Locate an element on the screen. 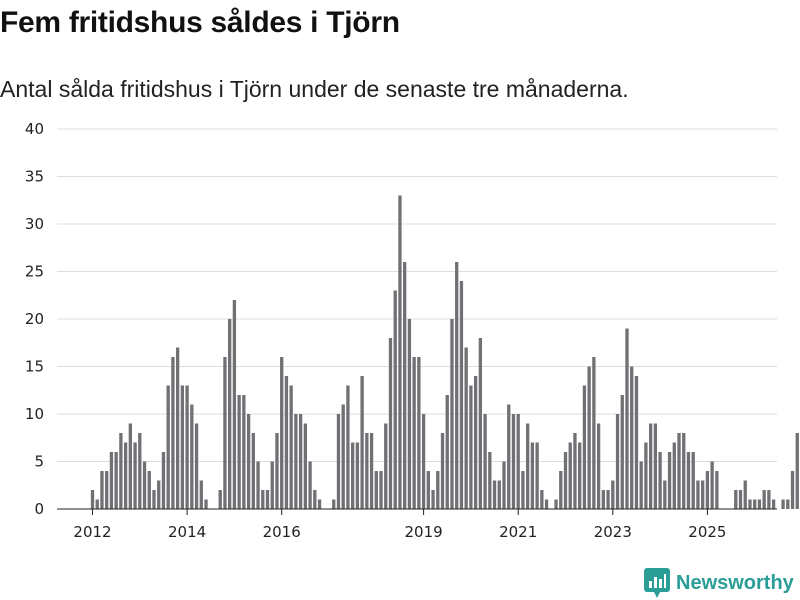 Image resolution: width=800 pixels, height=600 pixels. brand-name: Newsworthy is located at coordinates (735, 582).